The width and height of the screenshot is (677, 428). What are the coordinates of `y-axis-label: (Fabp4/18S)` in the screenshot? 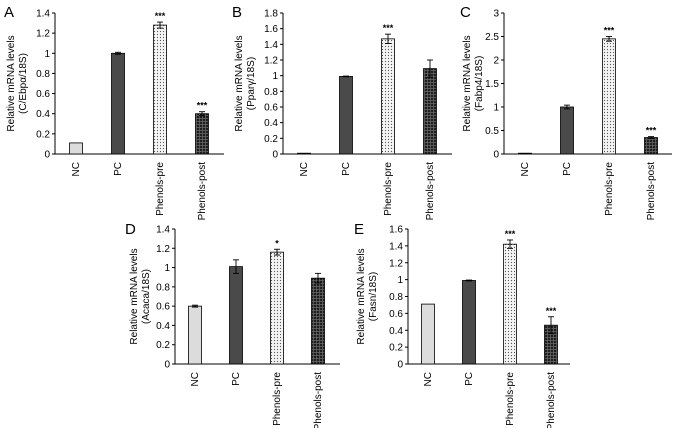 It's located at (479, 84).